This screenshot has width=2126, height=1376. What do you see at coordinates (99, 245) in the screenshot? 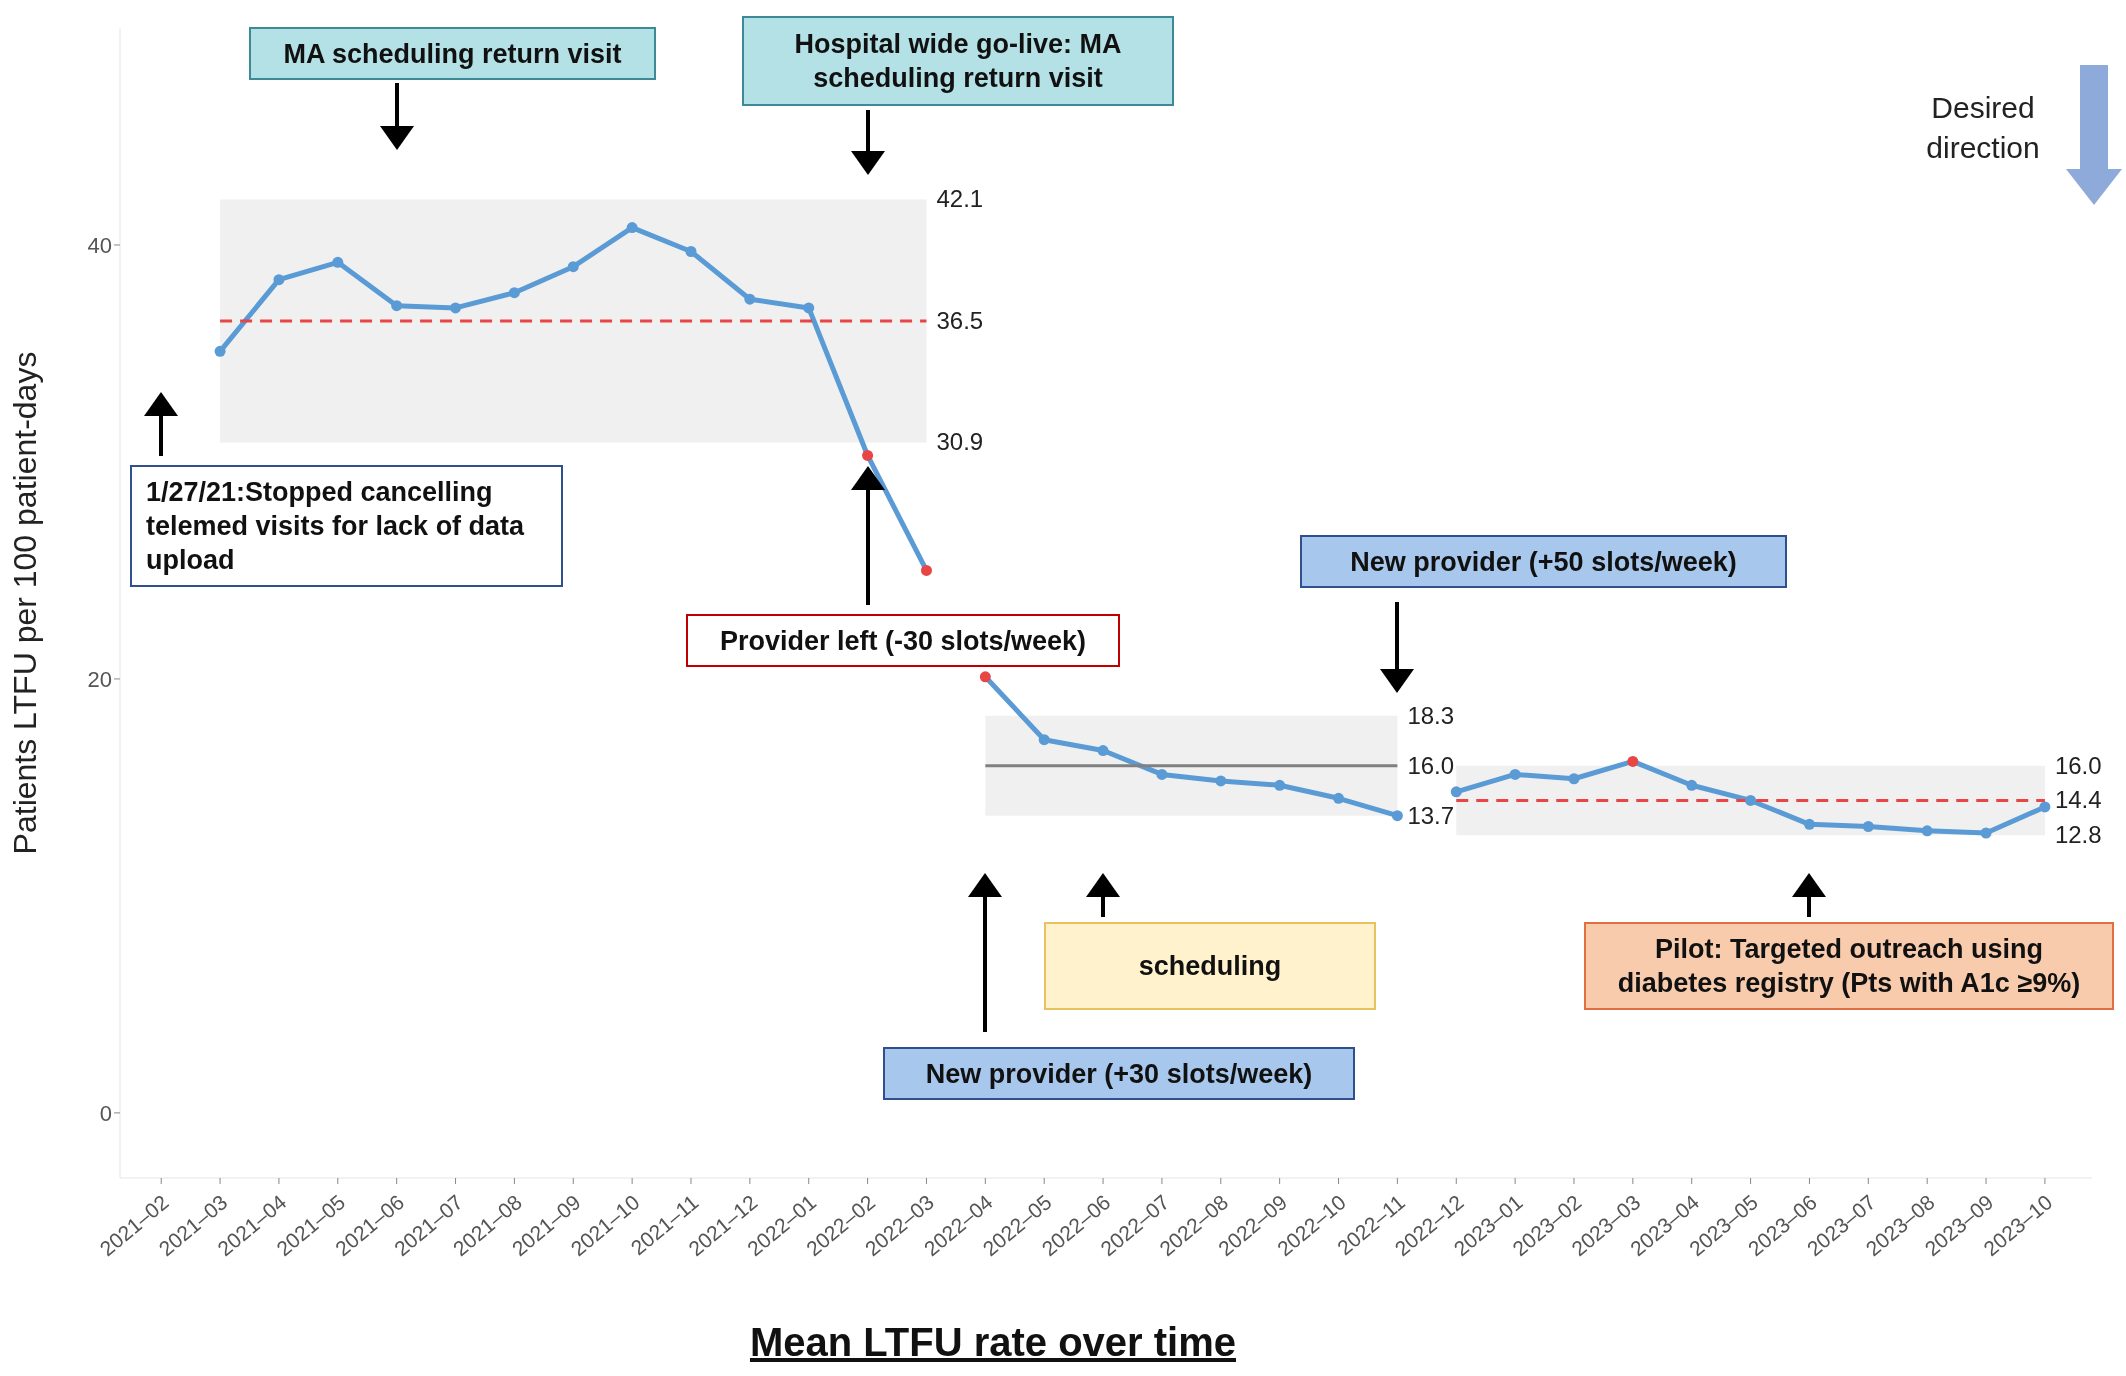
I see `y-tick-label: 40` at bounding box center [99, 245].